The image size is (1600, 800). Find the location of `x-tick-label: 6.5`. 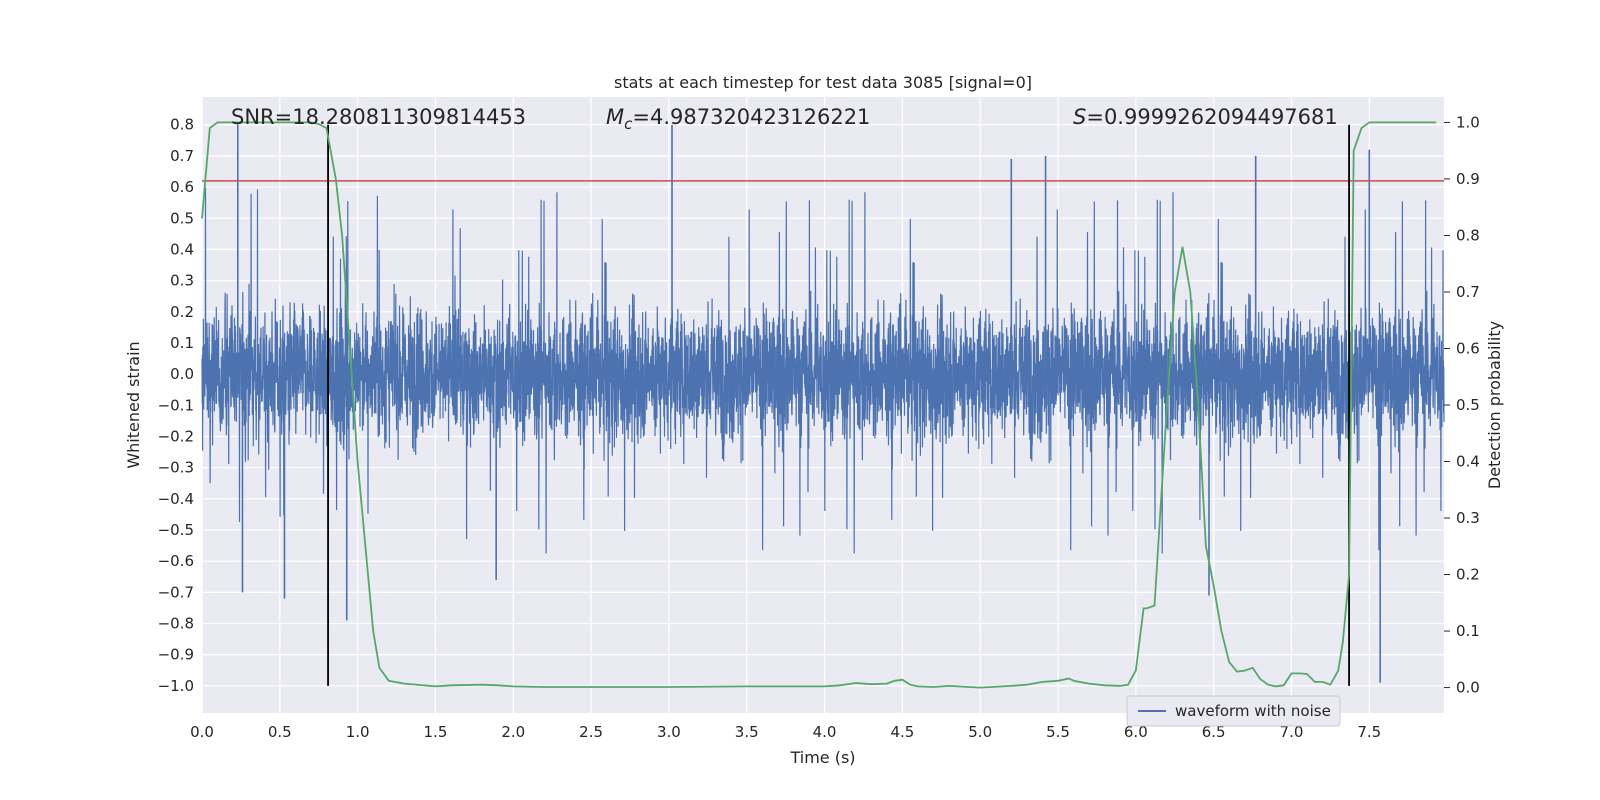

x-tick-label: 6.5 is located at coordinates (1214, 732).